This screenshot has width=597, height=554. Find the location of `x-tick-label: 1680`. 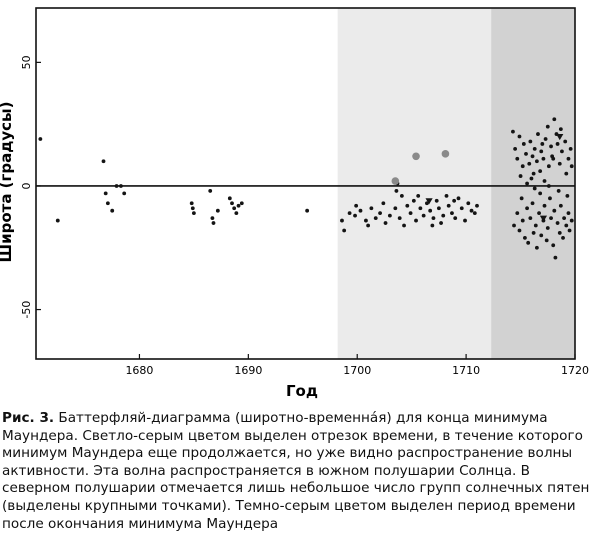

x-tick-label: 1680 is located at coordinates (139, 370).